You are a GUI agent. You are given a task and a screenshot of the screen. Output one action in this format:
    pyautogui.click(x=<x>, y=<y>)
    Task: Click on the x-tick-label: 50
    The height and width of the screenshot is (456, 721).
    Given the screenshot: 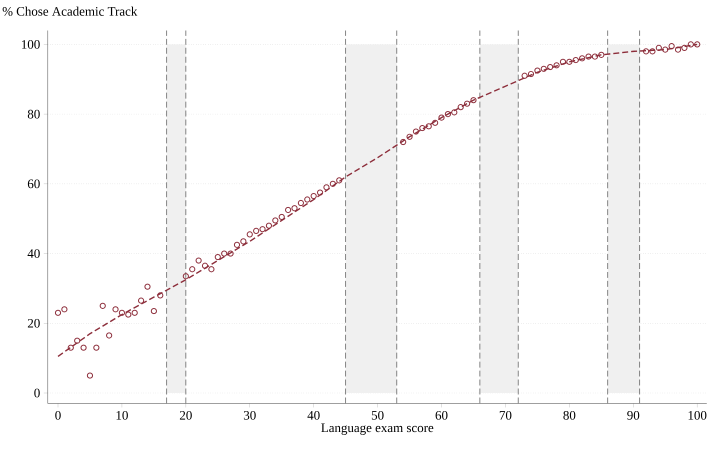 What is the action you would take?
    pyautogui.click(x=378, y=415)
    